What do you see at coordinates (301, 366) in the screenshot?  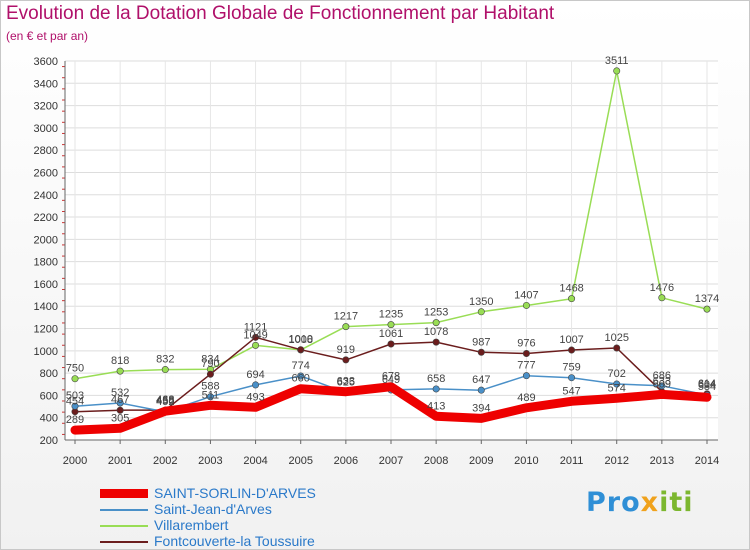 I see `data-label: 774` at bounding box center [301, 366].